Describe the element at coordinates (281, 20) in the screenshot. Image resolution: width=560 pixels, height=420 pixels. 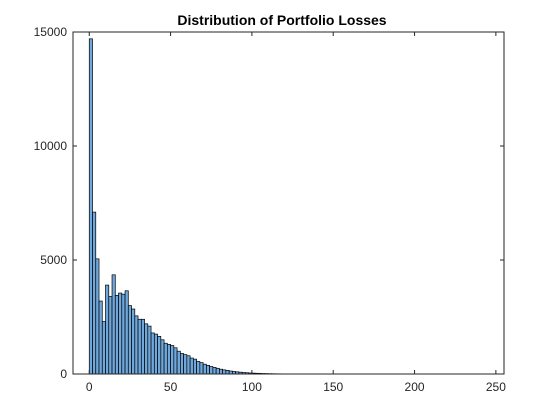
I see `chart-title: Distribution of Portfolio Losses` at that location.